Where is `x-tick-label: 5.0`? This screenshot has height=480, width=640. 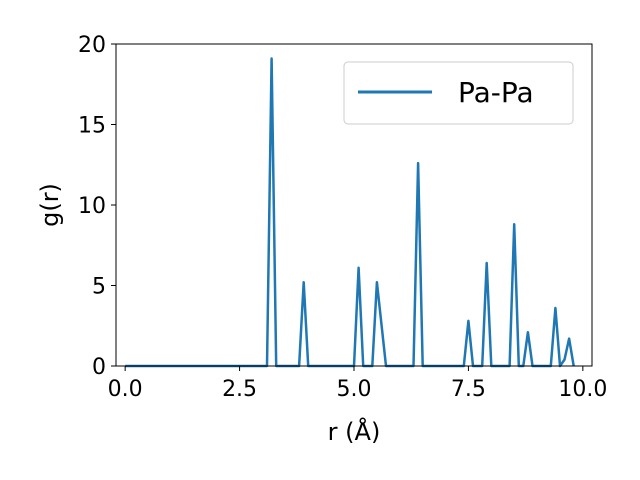
x-tick-label: 5.0 is located at coordinates (354, 389).